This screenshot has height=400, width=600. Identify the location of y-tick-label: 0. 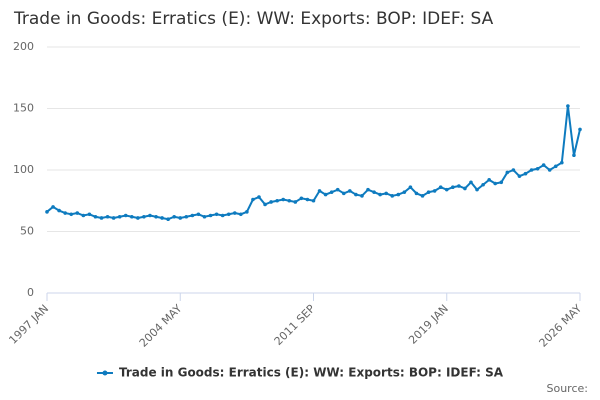
(30, 292).